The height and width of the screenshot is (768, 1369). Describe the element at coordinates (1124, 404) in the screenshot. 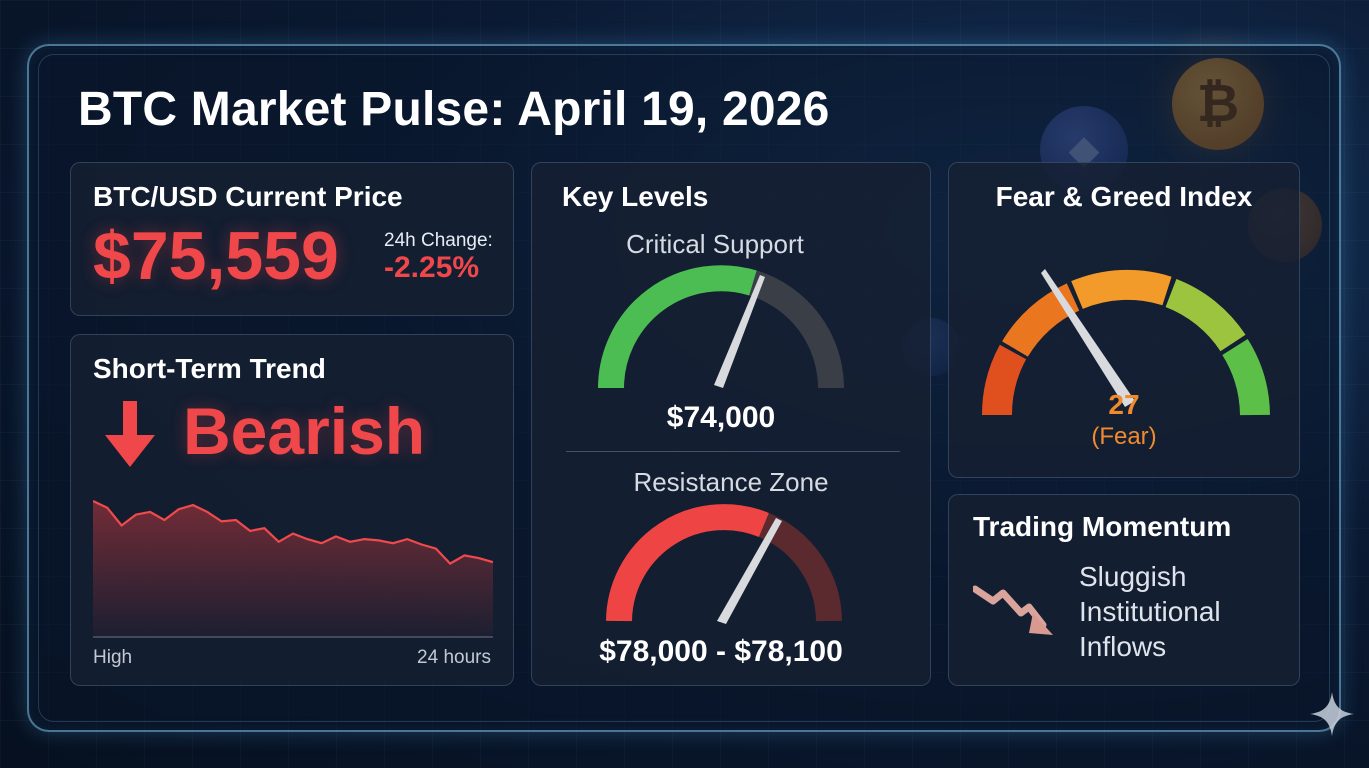

I see `fear-greed-value: 27` at that location.